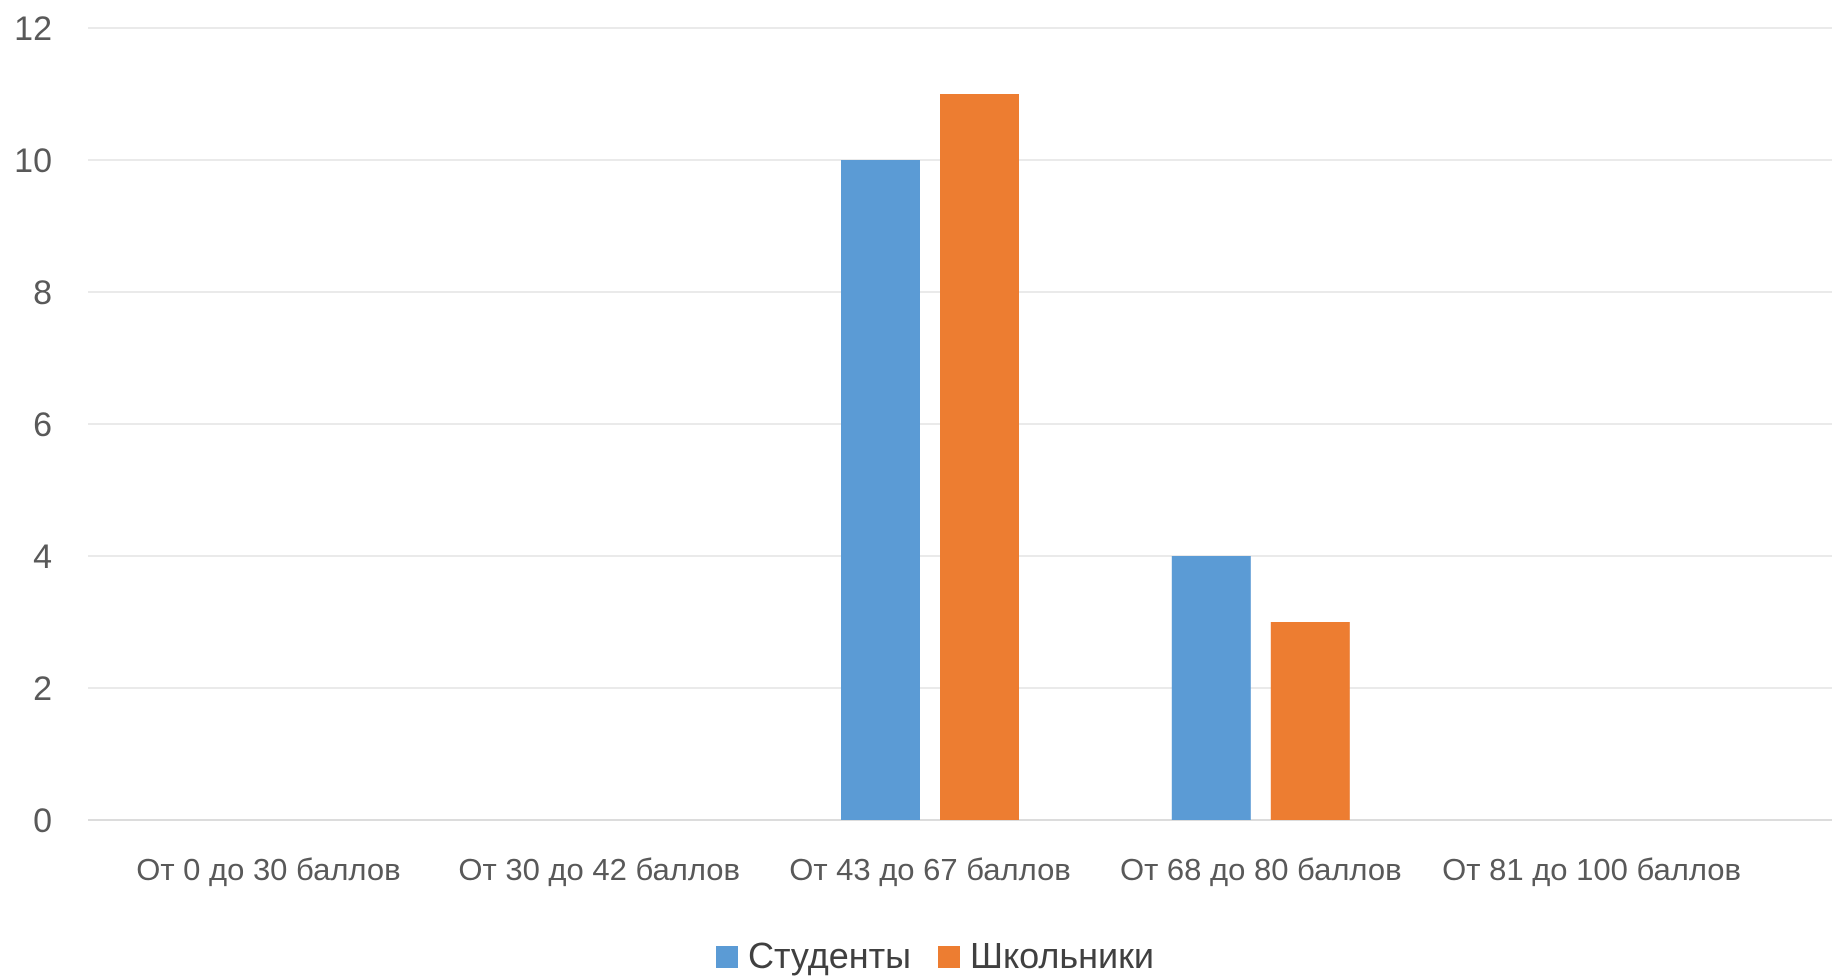  I want to click on legend: Студенты Школьники, so click(935, 955).